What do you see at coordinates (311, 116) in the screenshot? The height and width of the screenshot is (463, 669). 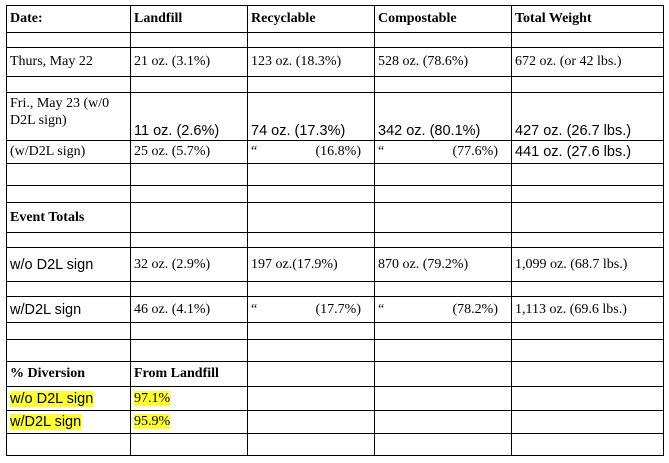 I see `cell: 74 oz. (17.3%)` at bounding box center [311, 116].